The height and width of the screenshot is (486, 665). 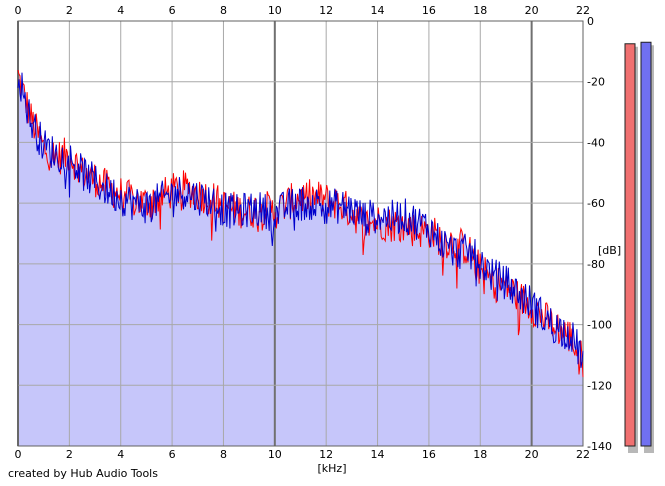 What do you see at coordinates (609, 250) in the screenshot?
I see `y-axis-label: [dB]` at bounding box center [609, 250].